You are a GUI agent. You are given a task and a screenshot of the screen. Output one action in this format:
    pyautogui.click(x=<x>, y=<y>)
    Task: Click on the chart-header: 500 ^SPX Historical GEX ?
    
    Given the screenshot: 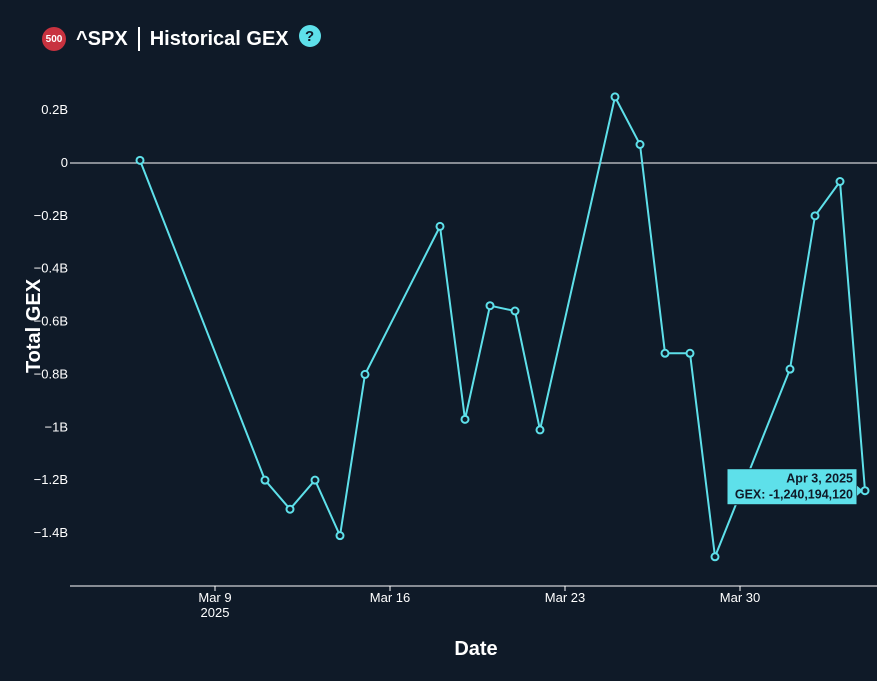 What is the action you would take?
    pyautogui.click(x=181, y=39)
    